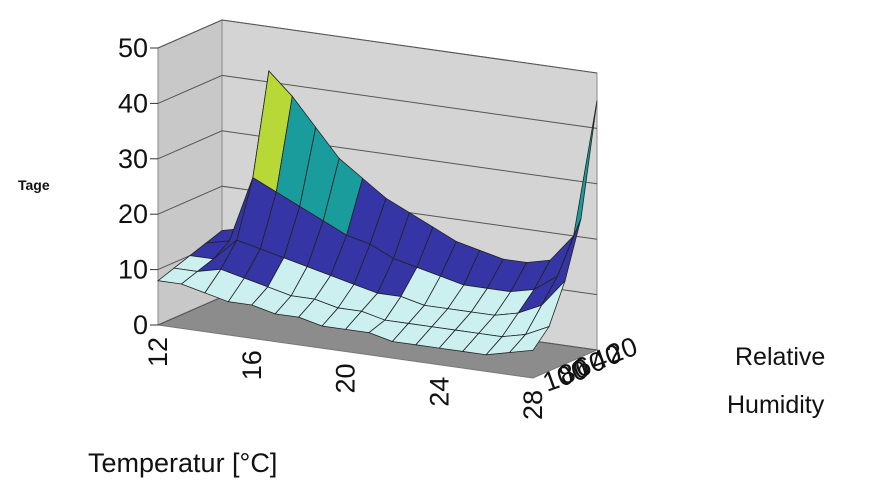 The height and width of the screenshot is (481, 874). What do you see at coordinates (133, 159) in the screenshot?
I see `y-tick-label: 30` at bounding box center [133, 159].